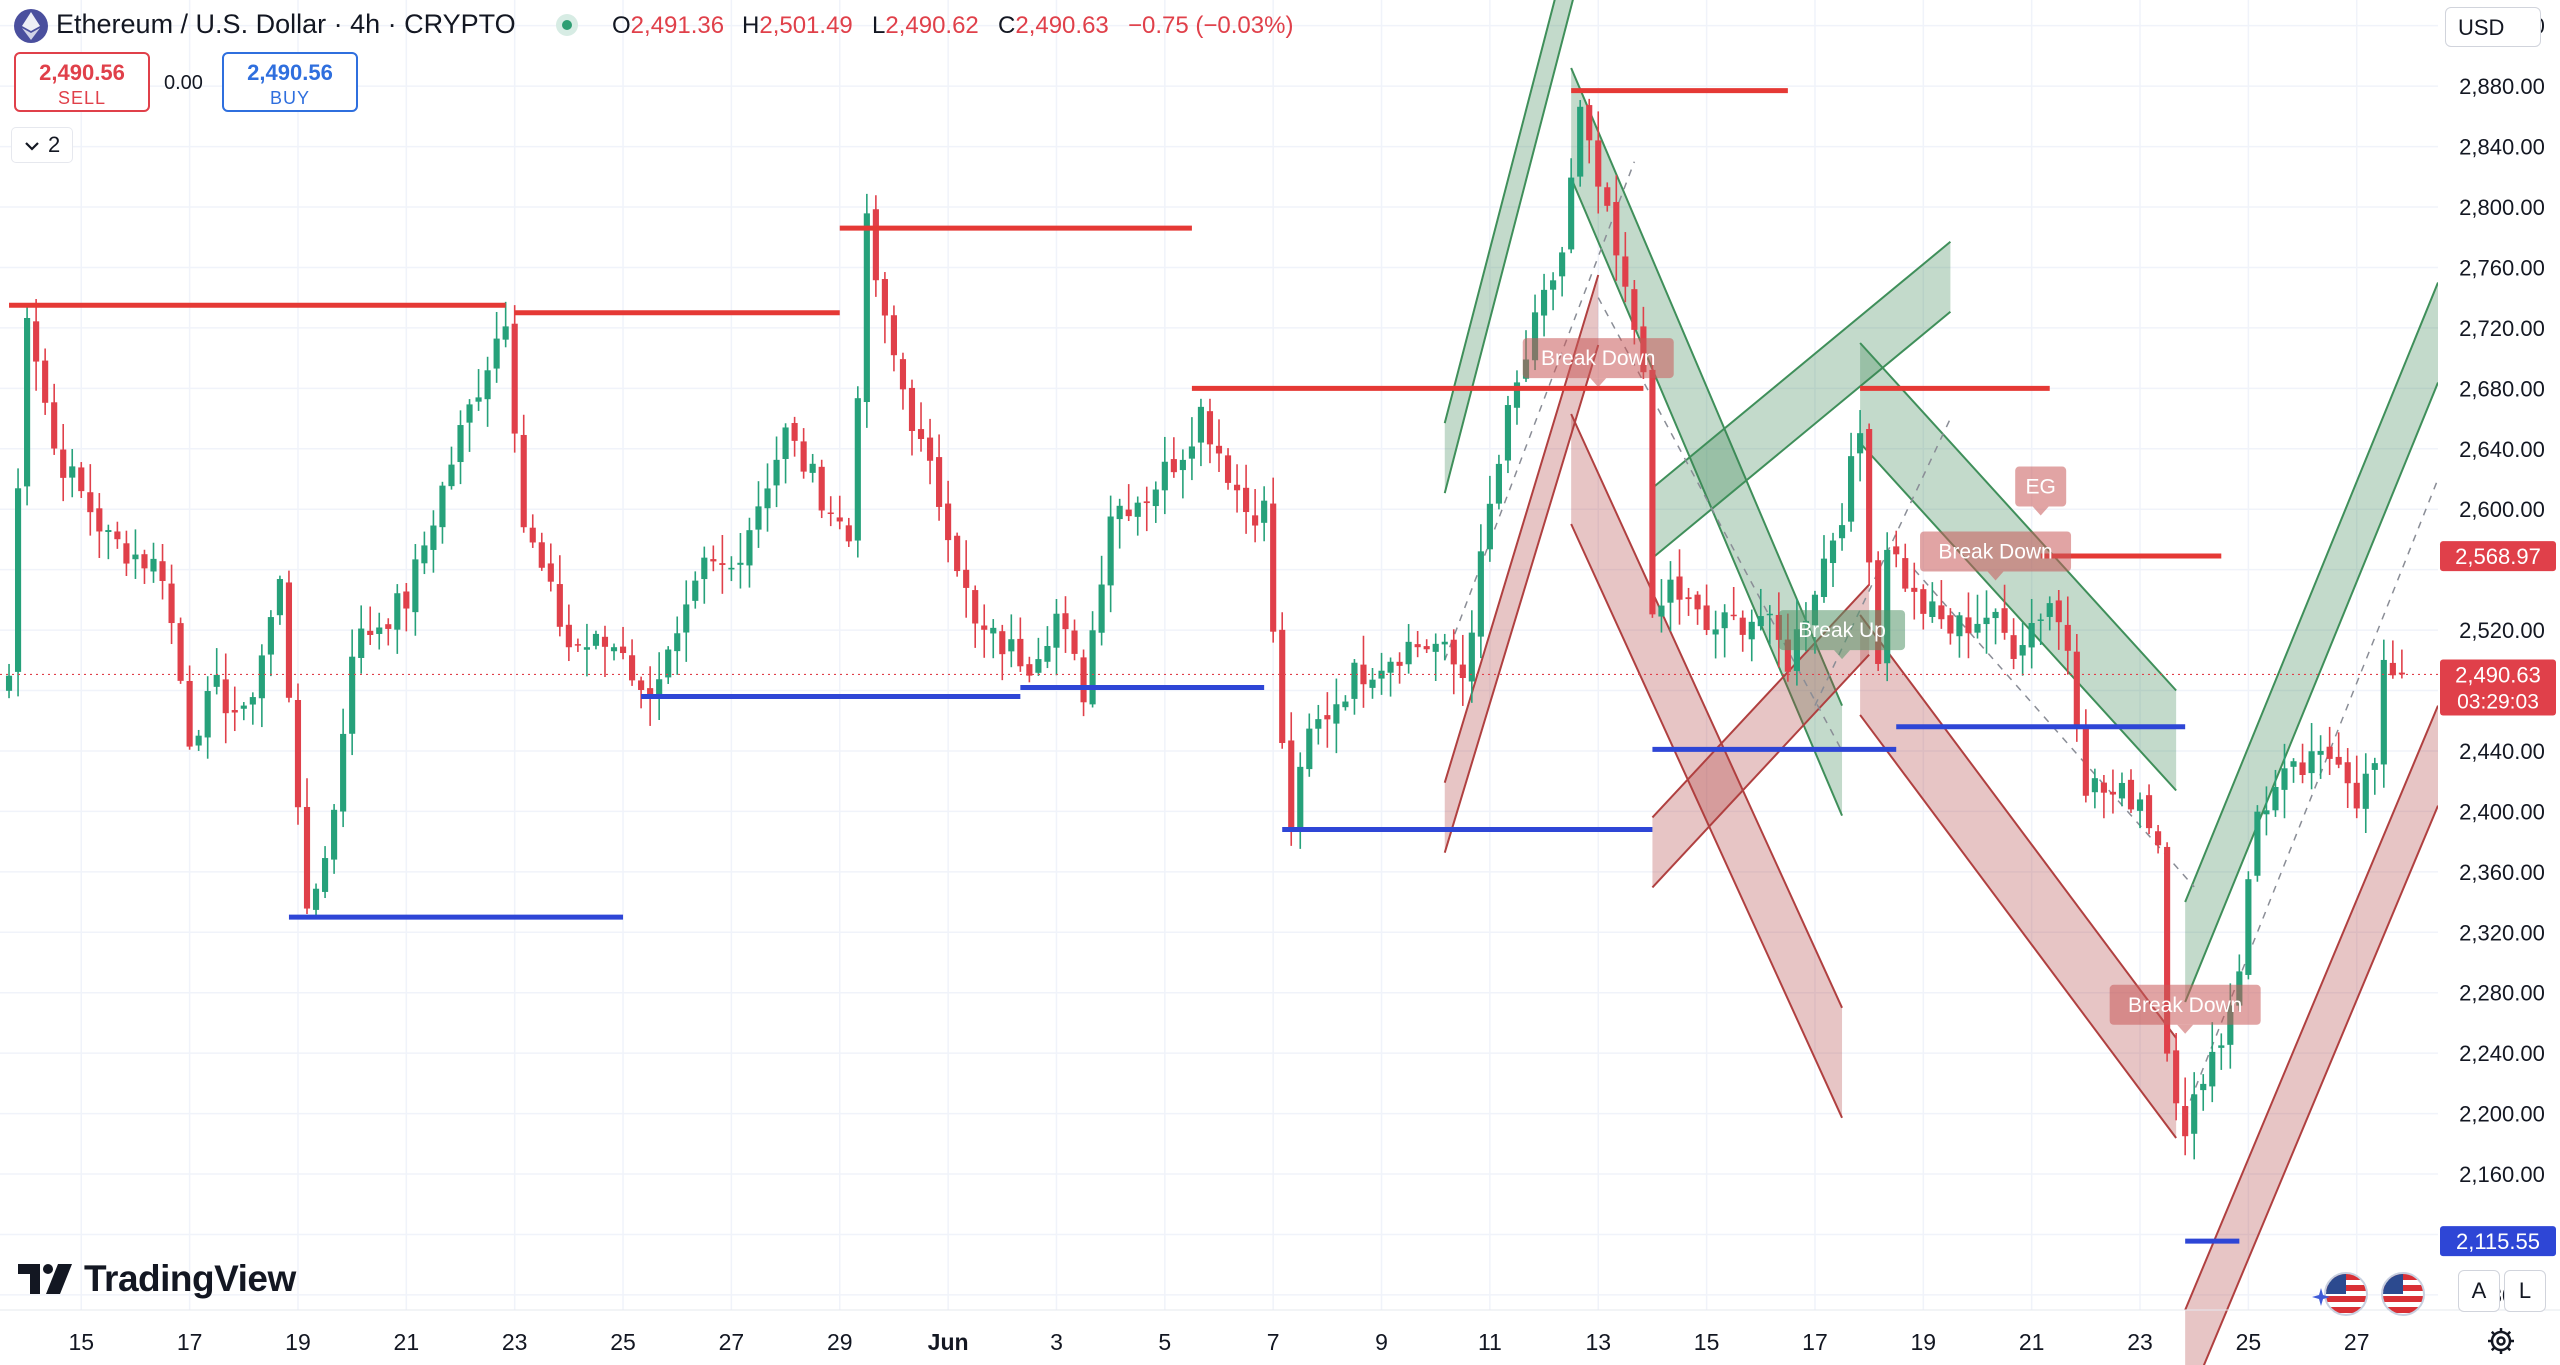 This screenshot has height=1365, width=2560. What do you see at coordinates (2346, 1294) in the screenshot?
I see `us-market-flag-icon` at bounding box center [2346, 1294].